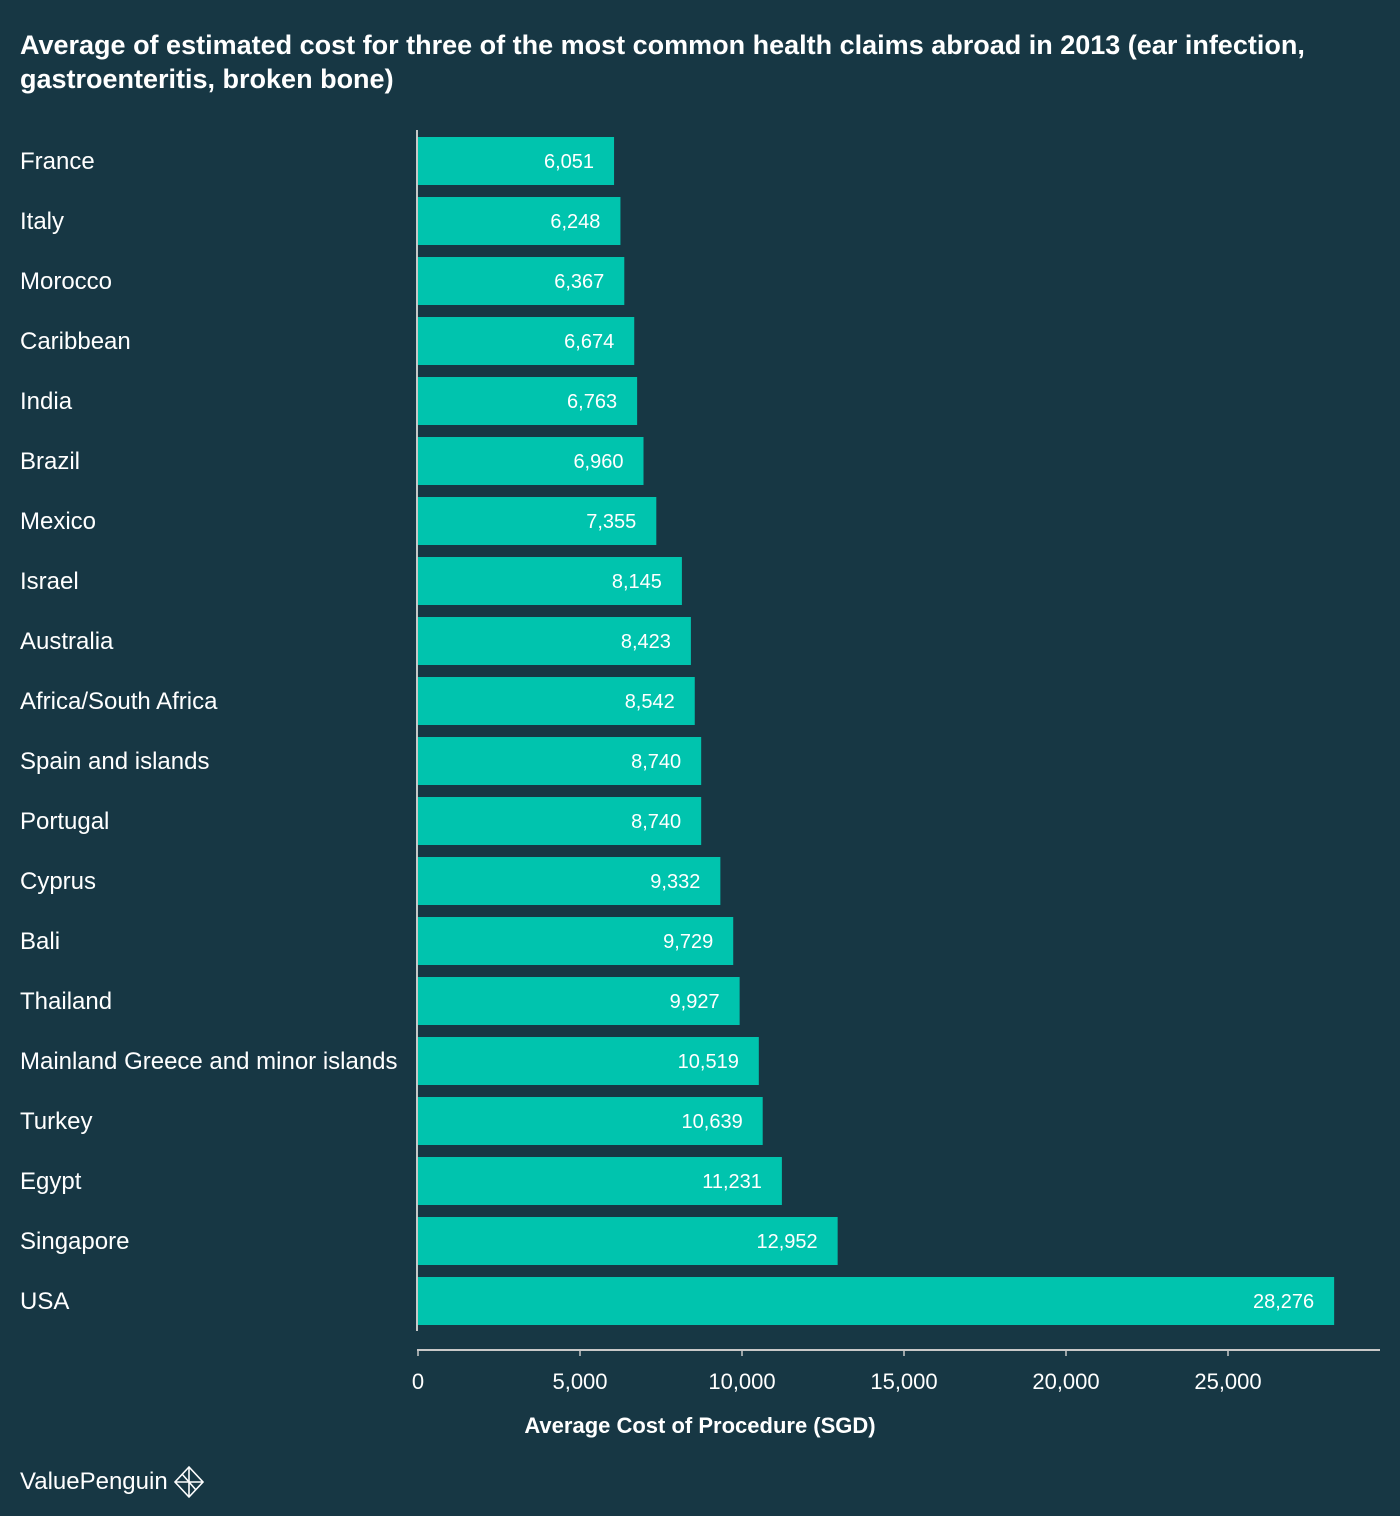 The height and width of the screenshot is (1516, 1400). What do you see at coordinates (903, 1381) in the screenshot?
I see `x-tick-label: 15,000` at bounding box center [903, 1381].